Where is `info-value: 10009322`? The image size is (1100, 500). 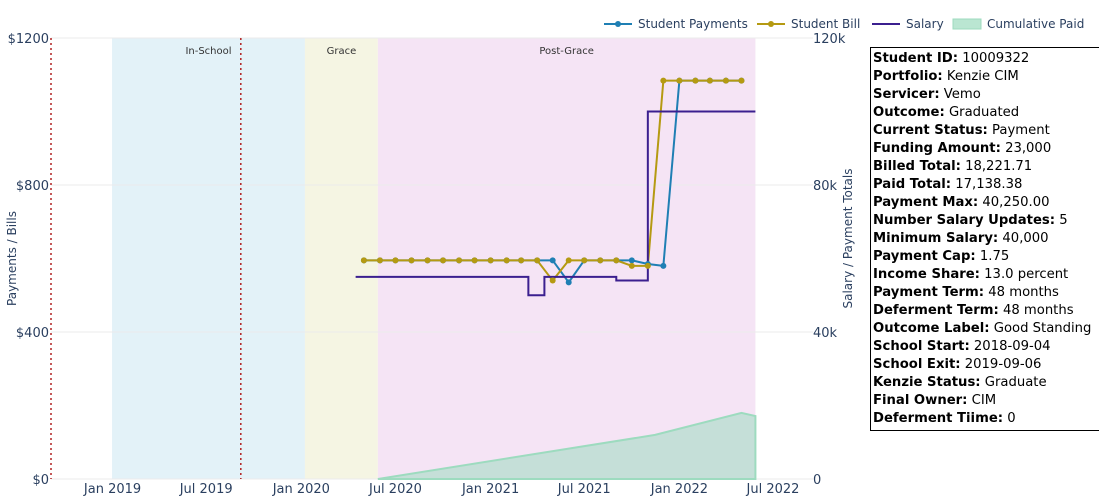 info-value: 10009322 is located at coordinates (994, 58).